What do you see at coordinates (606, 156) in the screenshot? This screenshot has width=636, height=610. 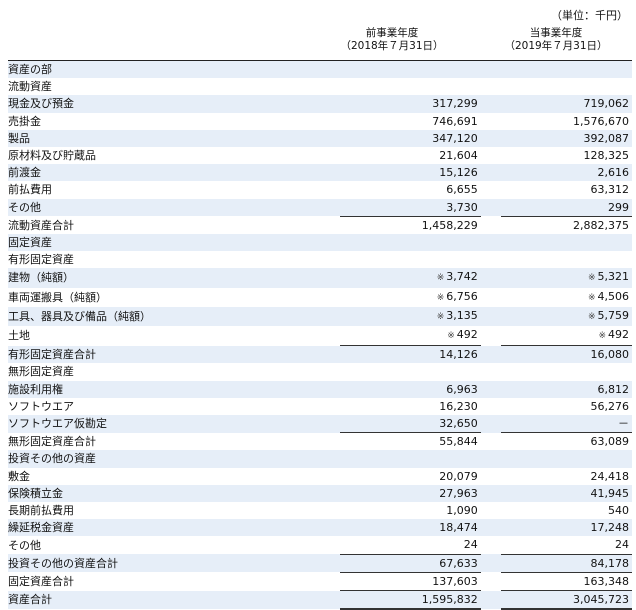 I see `value-text: 128,325` at bounding box center [606, 156].